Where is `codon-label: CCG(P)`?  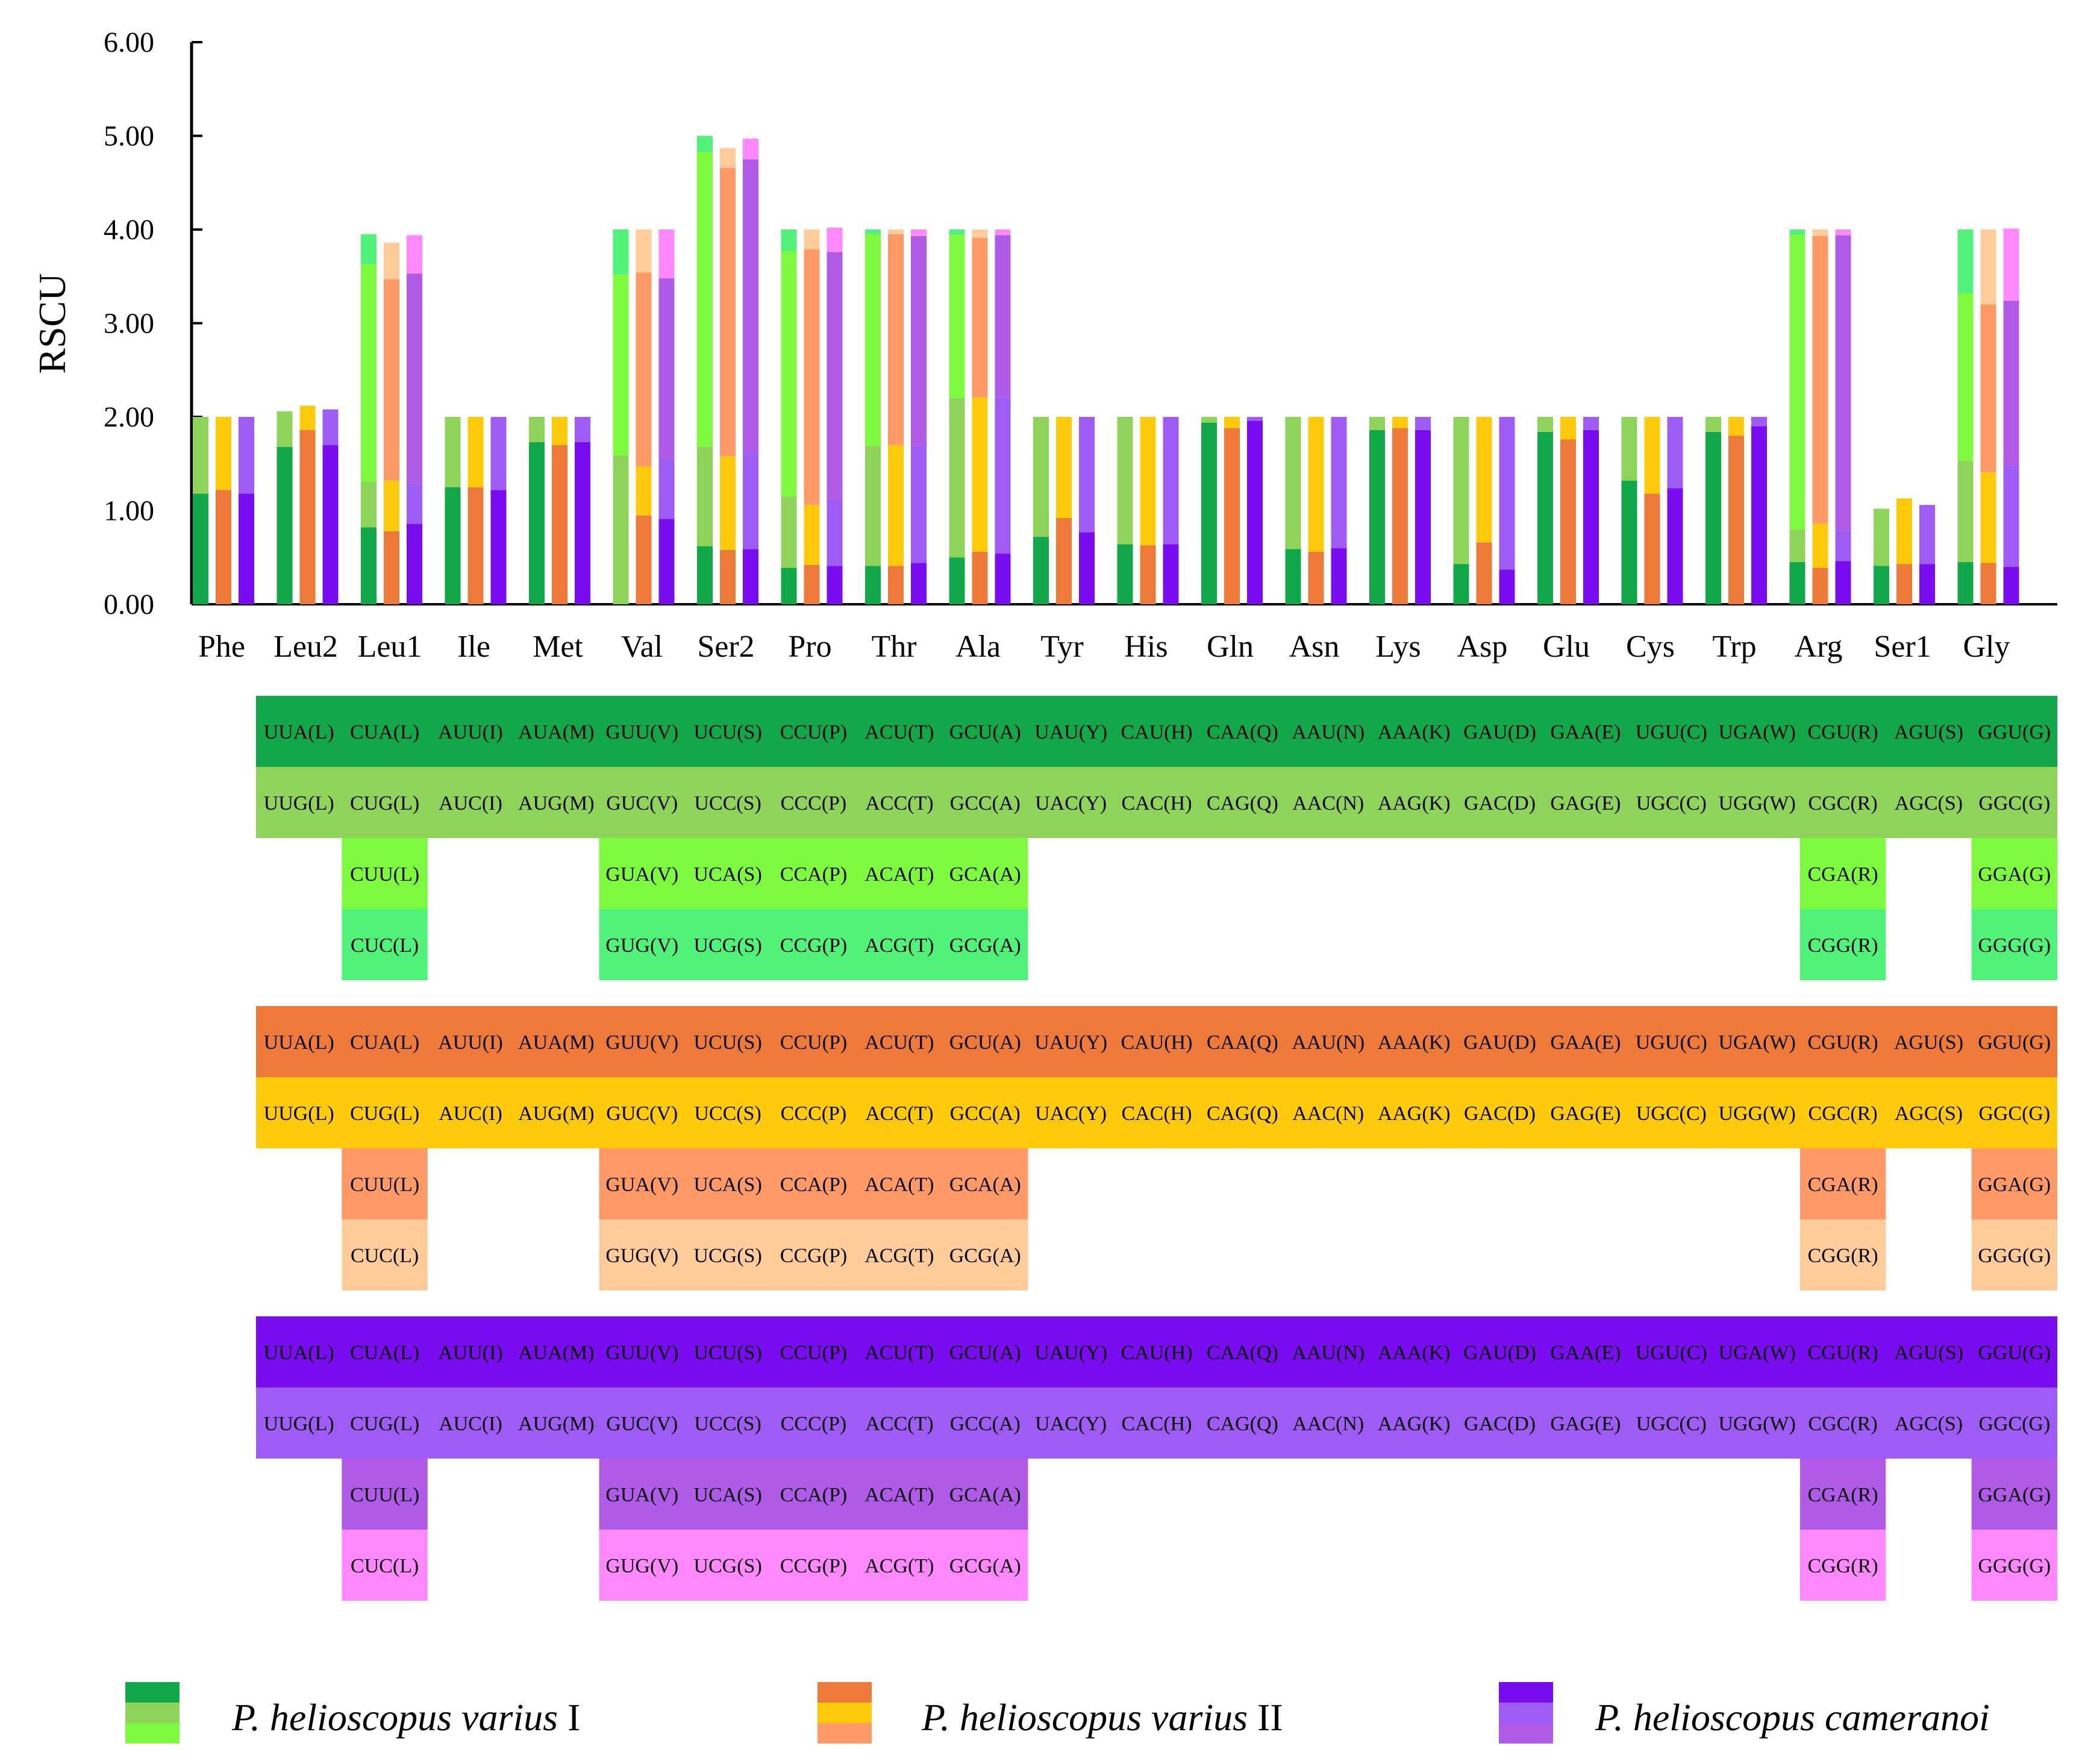
codon-label: CCG(P) is located at coordinates (813, 1256).